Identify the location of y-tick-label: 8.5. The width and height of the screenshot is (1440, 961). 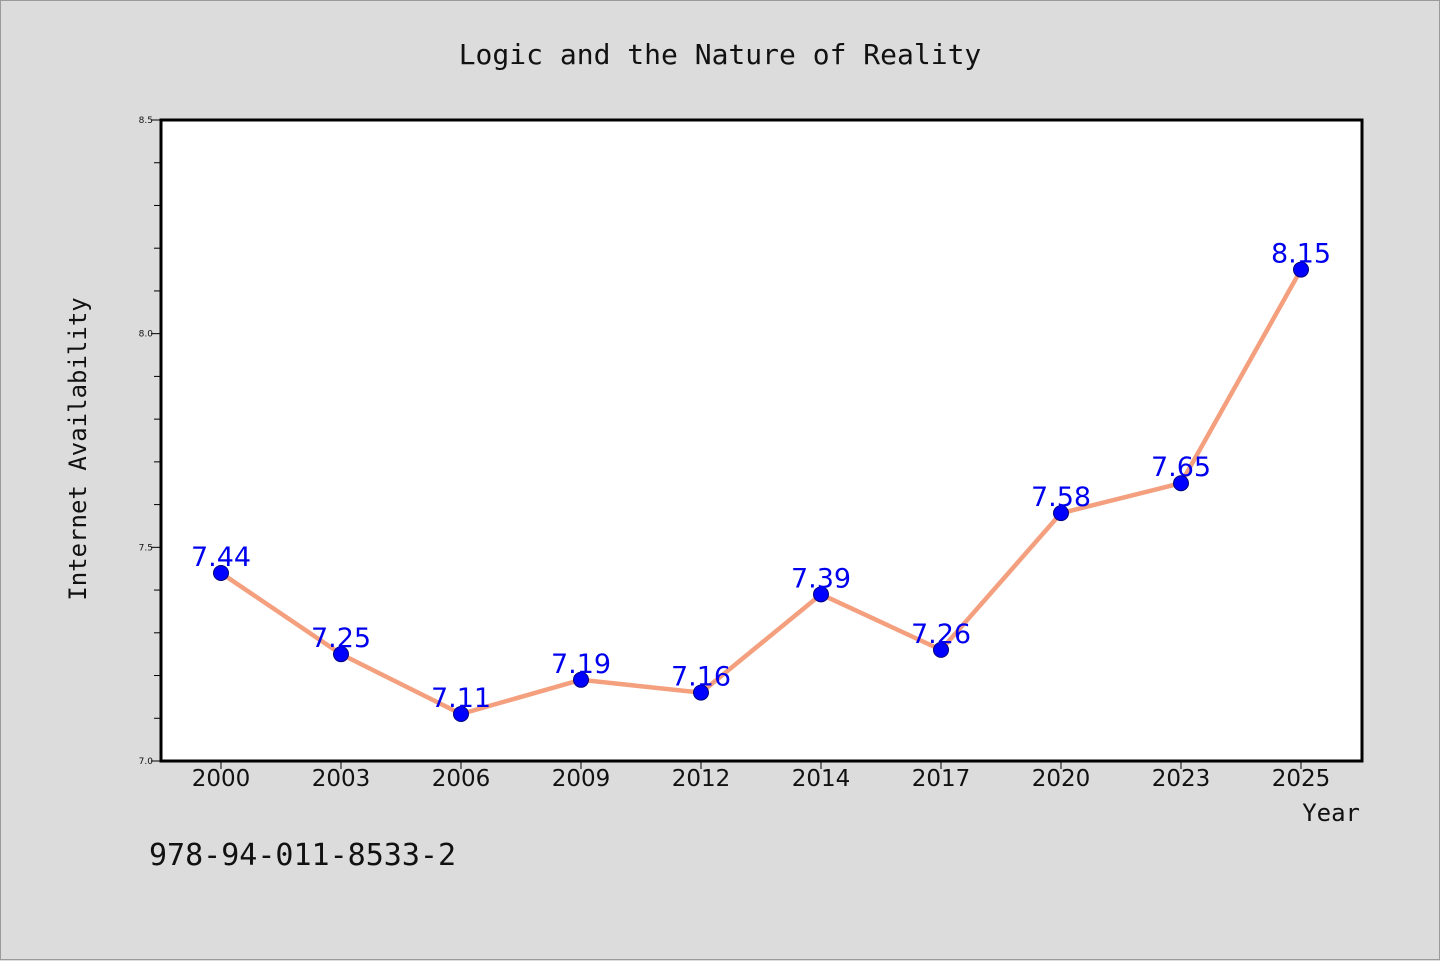
(146, 121).